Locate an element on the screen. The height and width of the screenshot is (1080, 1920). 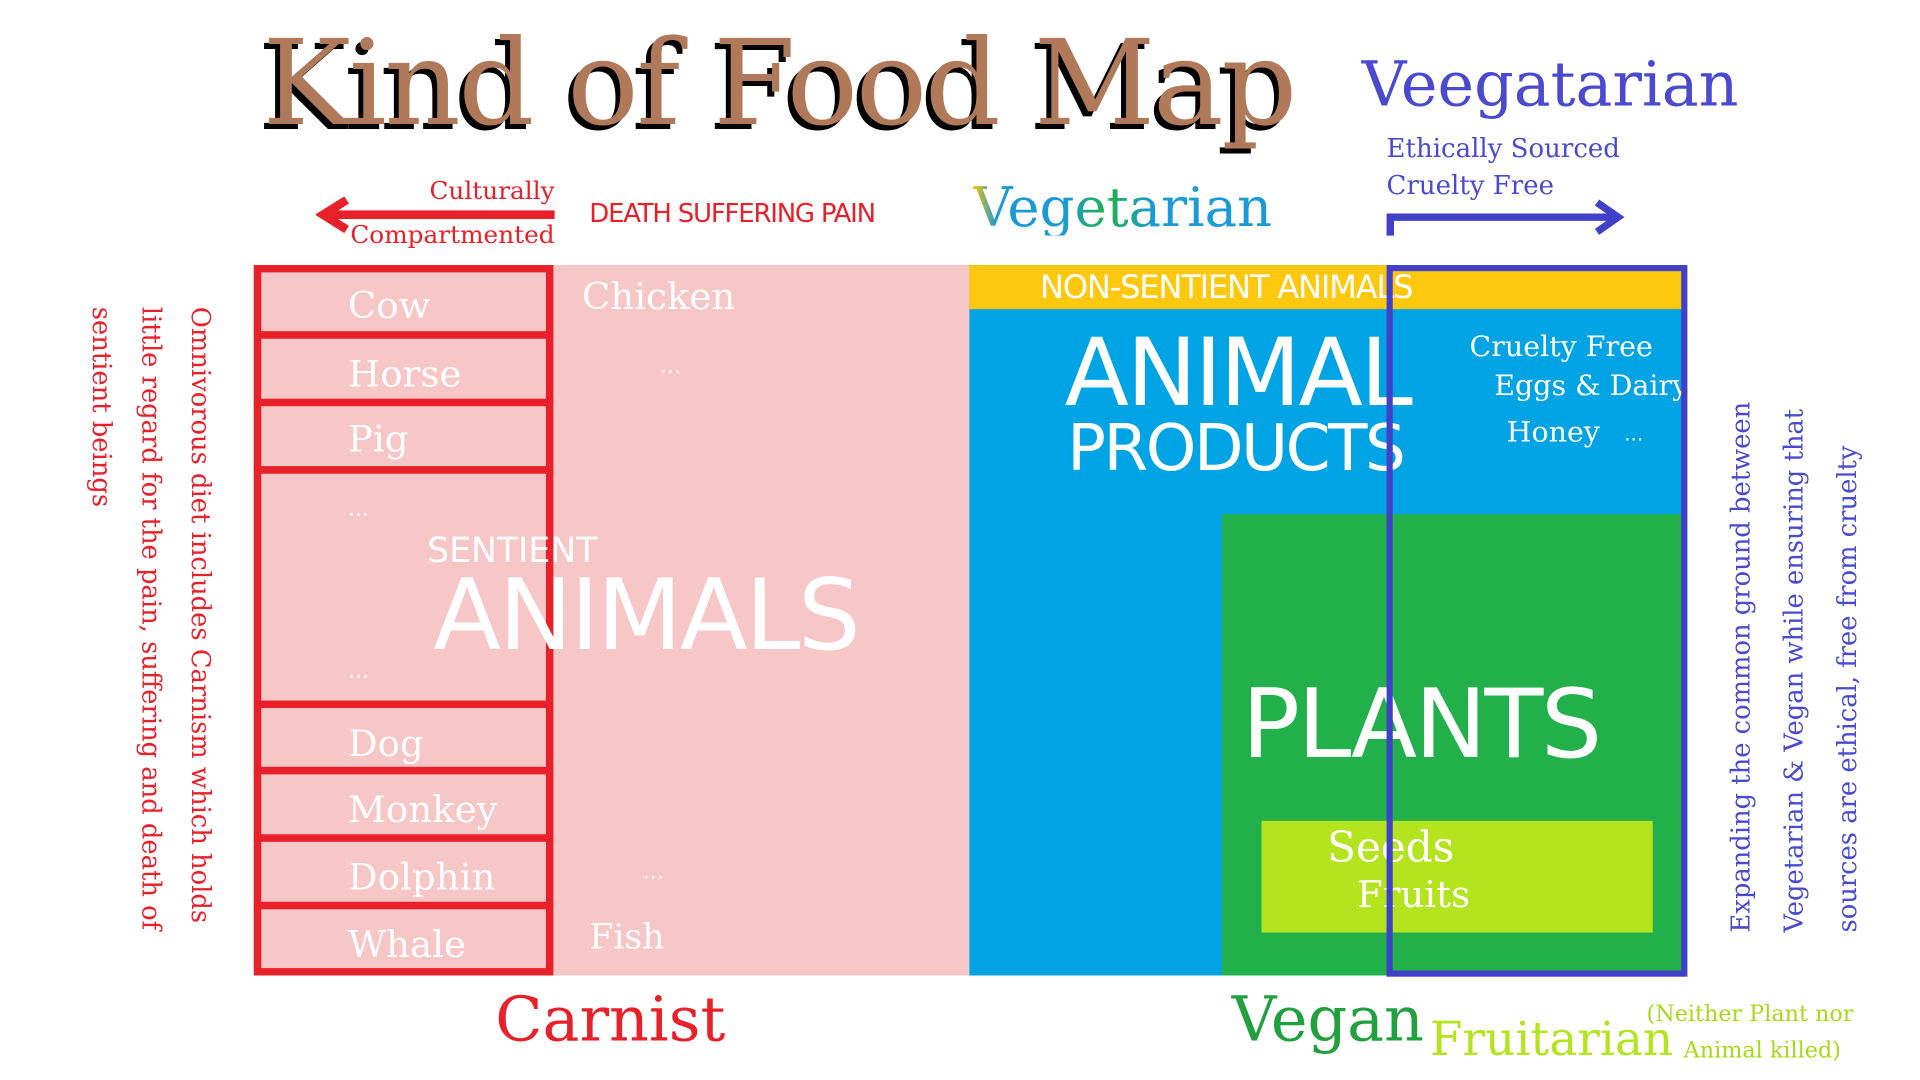
fruitarian-label: Fruitarian is located at coordinates (1551, 1039).